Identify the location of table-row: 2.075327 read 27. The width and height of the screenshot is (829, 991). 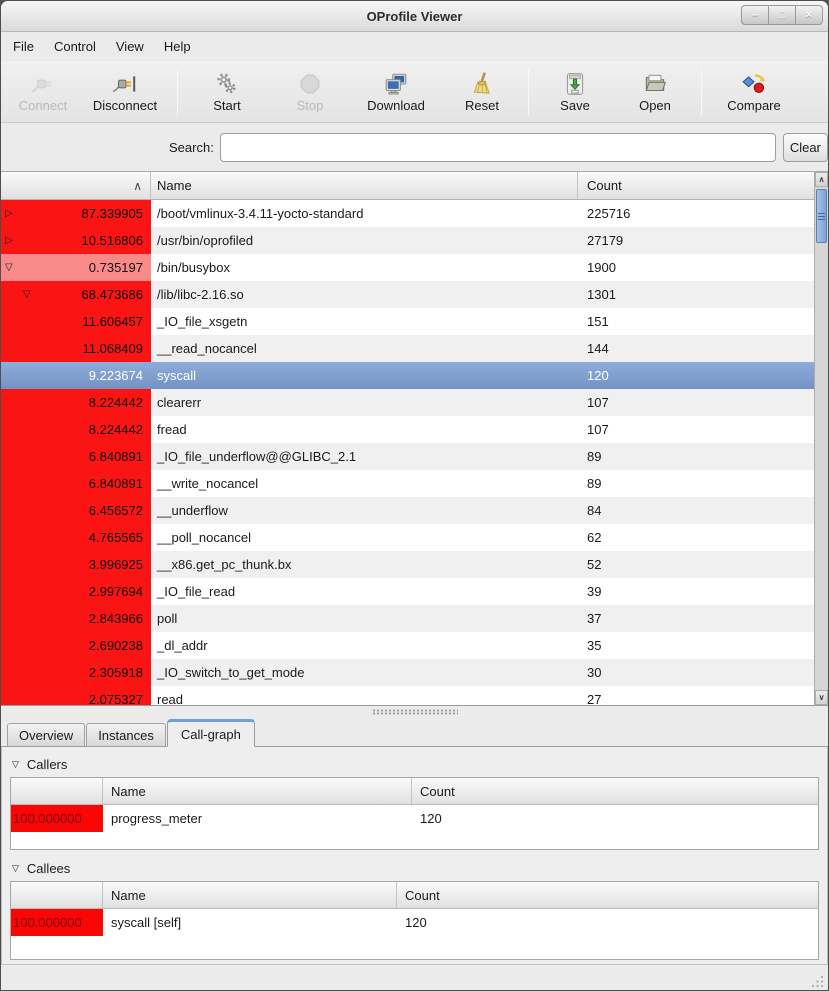
(407, 695).